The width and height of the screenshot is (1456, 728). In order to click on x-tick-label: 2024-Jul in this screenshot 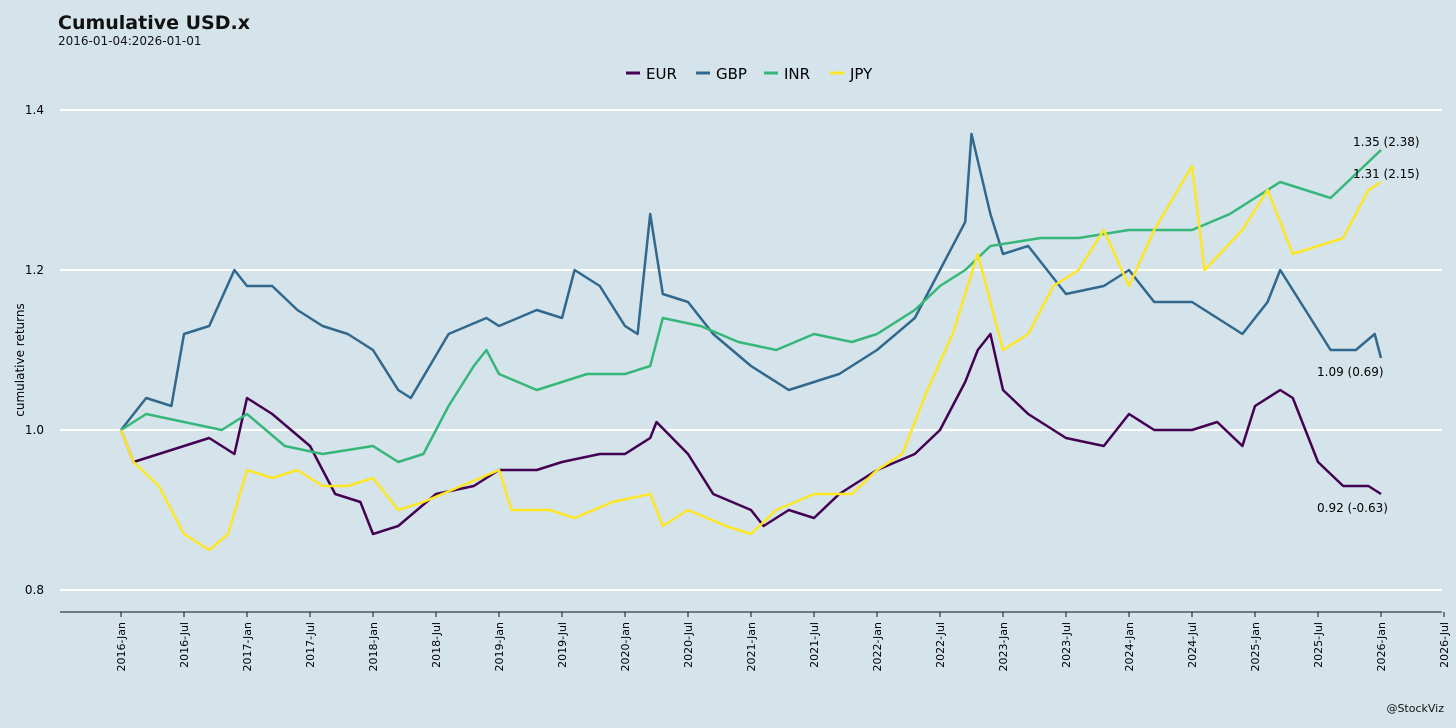, I will do `click(1192, 645)`.